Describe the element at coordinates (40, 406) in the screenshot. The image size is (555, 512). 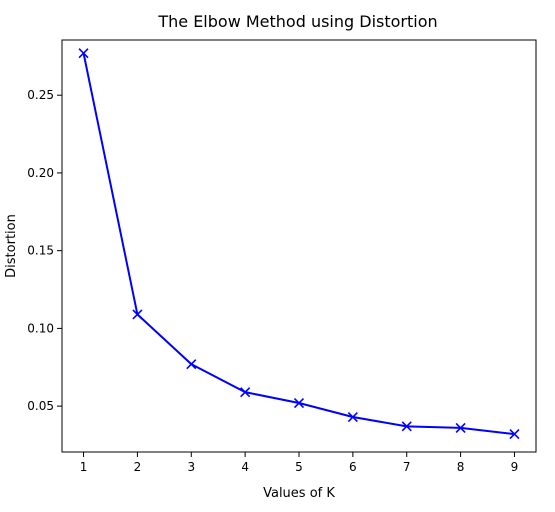
I see `y-tick-label: 0.05` at that location.